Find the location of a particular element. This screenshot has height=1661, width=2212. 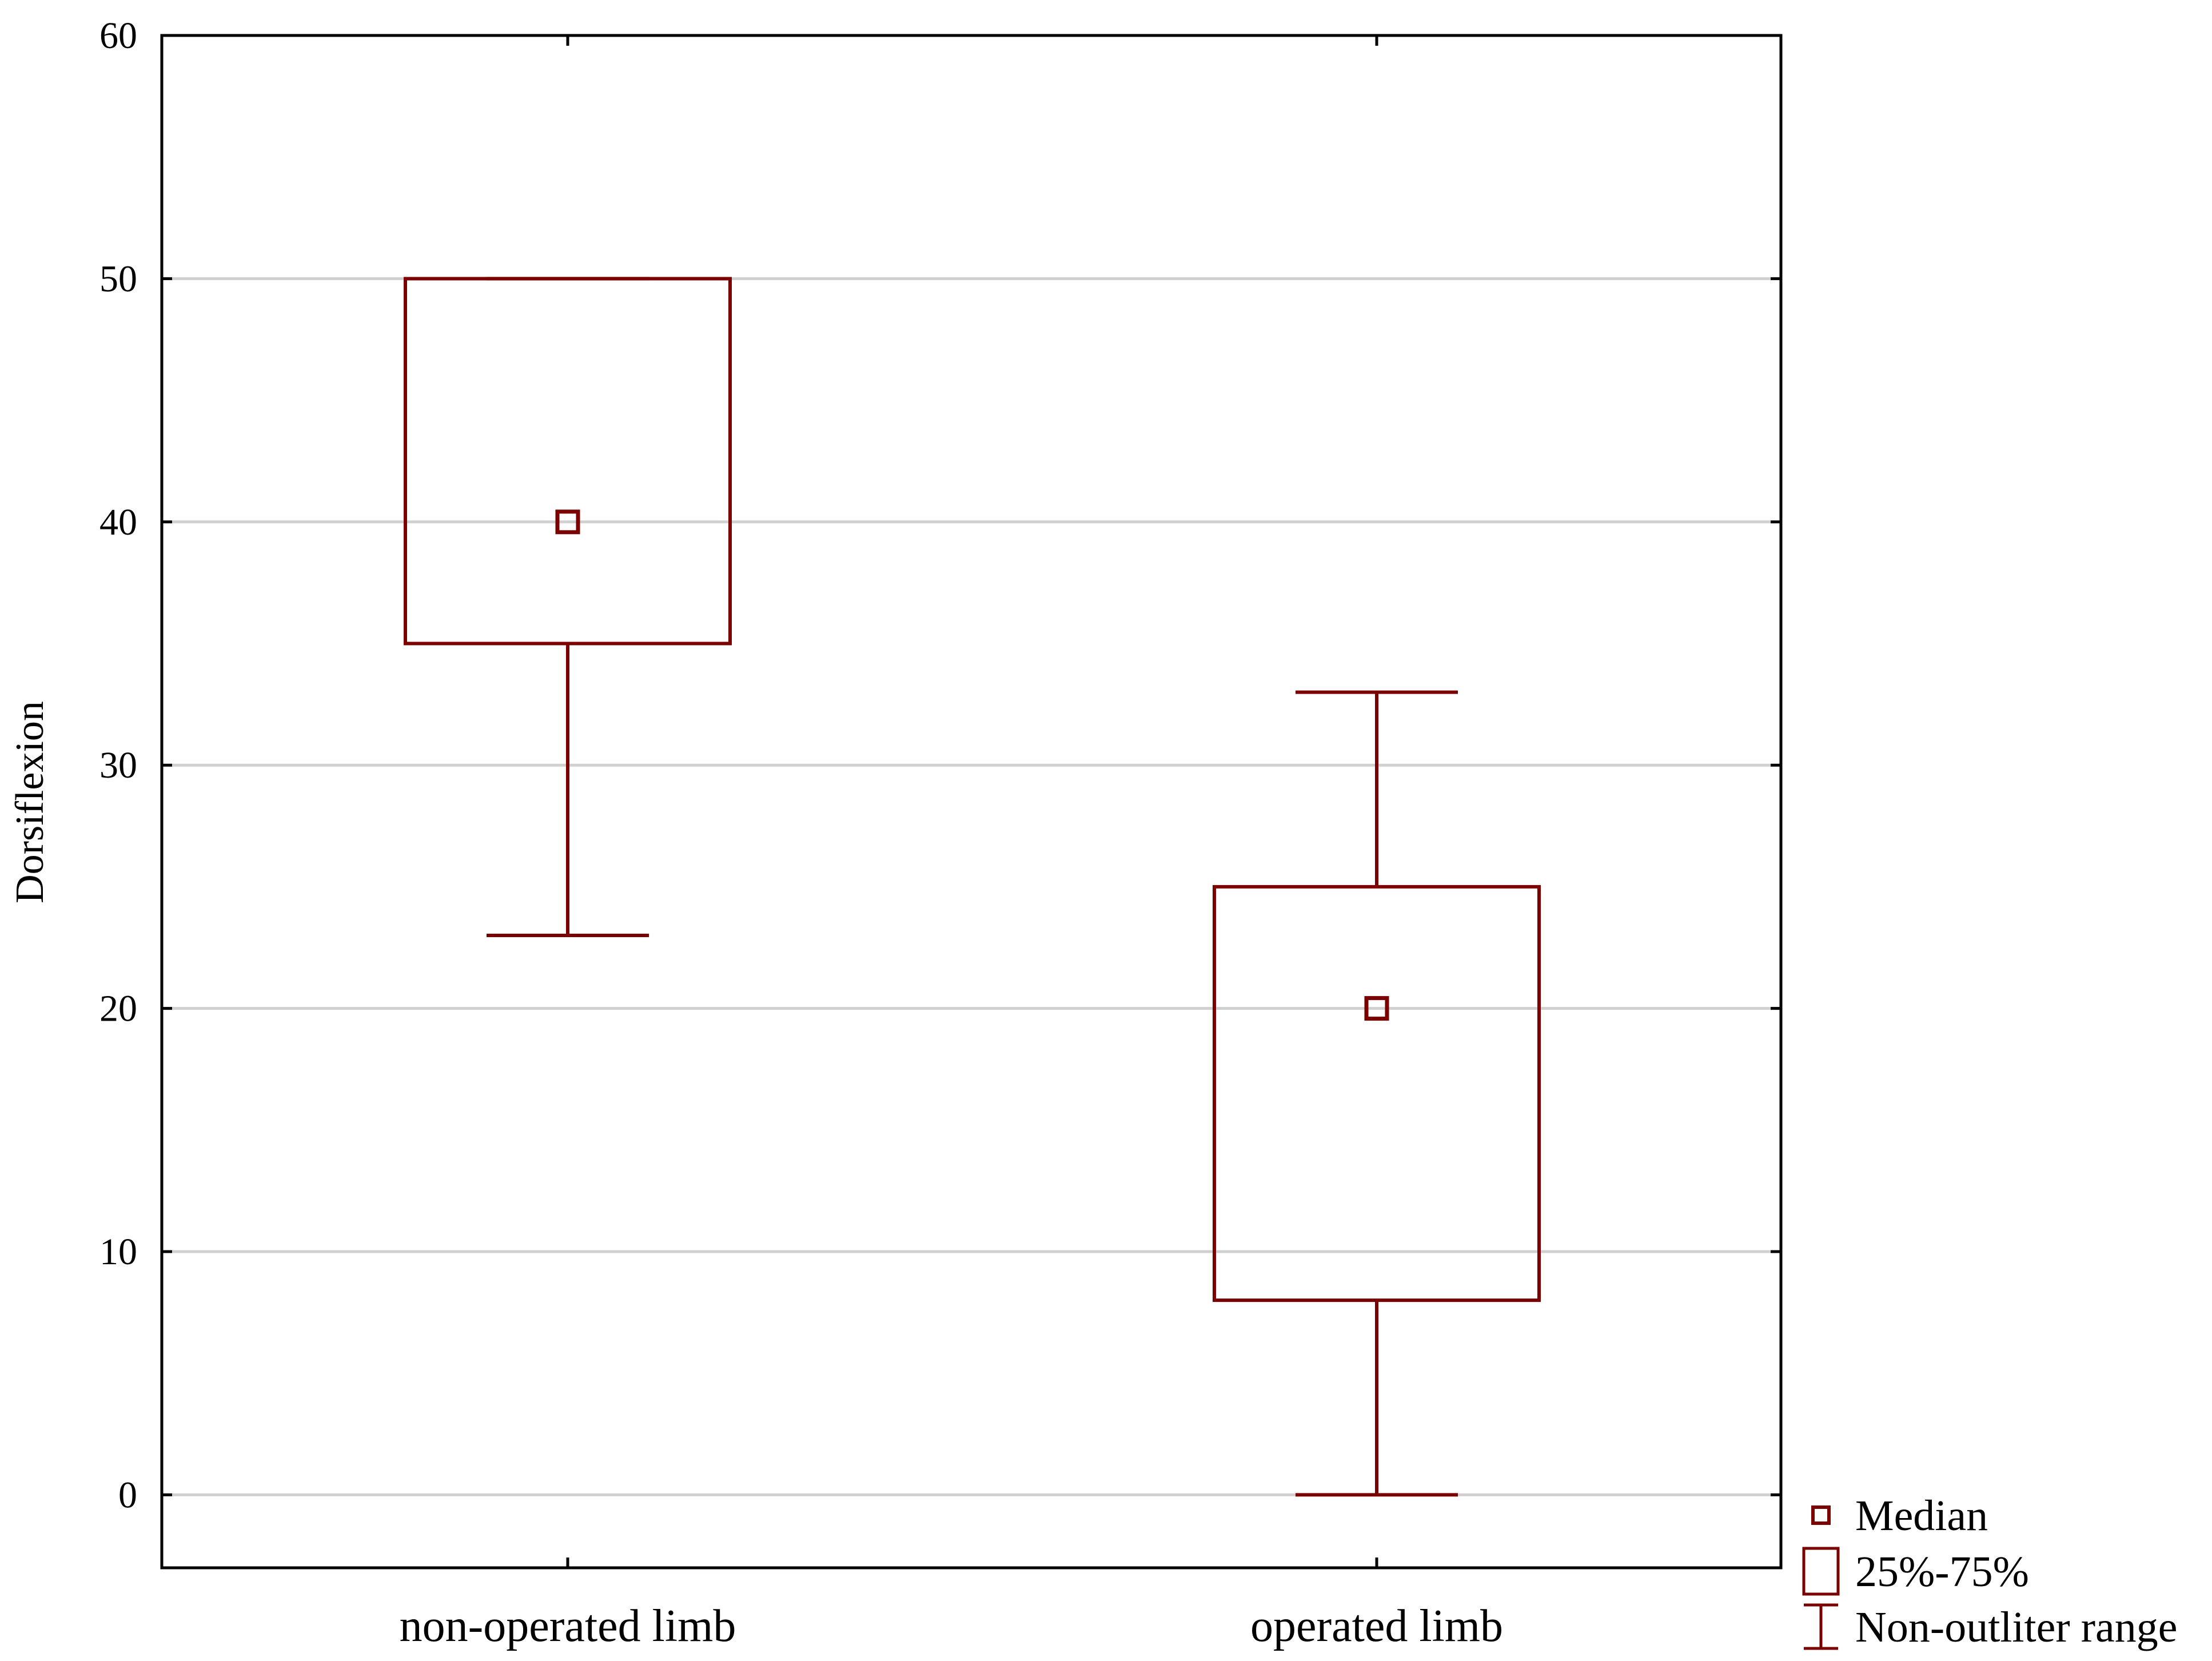

y-tick-label: 40 is located at coordinates (118, 522).